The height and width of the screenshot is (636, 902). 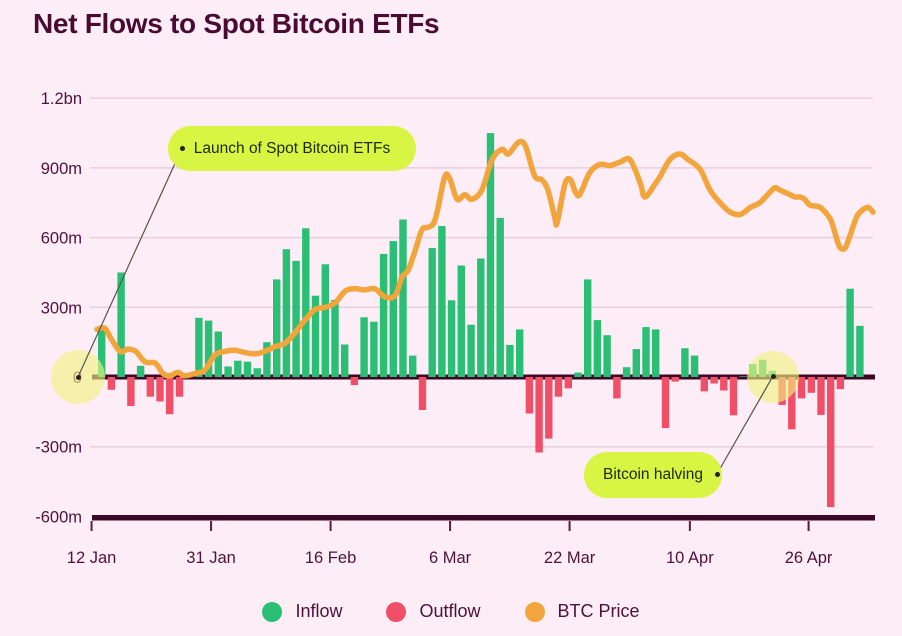 I want to click on launch-pill-dot, so click(x=182, y=148).